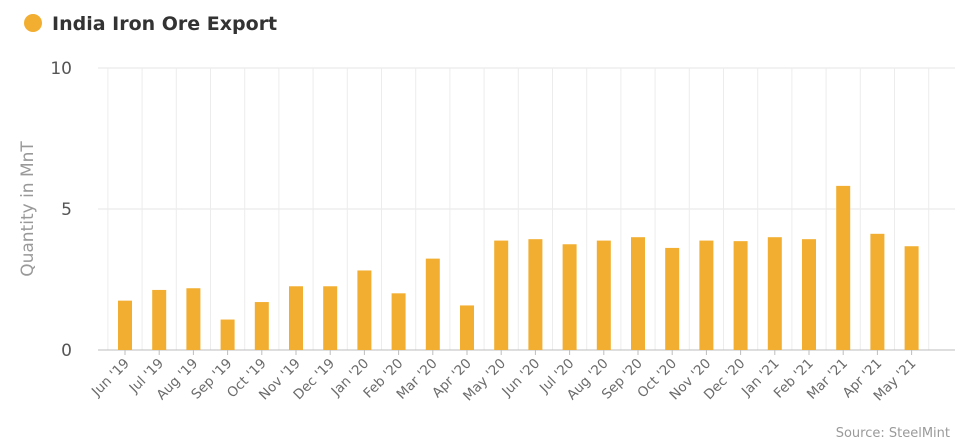 The width and height of the screenshot is (961, 445). What do you see at coordinates (33, 23) in the screenshot?
I see `legend-marker` at bounding box center [33, 23].